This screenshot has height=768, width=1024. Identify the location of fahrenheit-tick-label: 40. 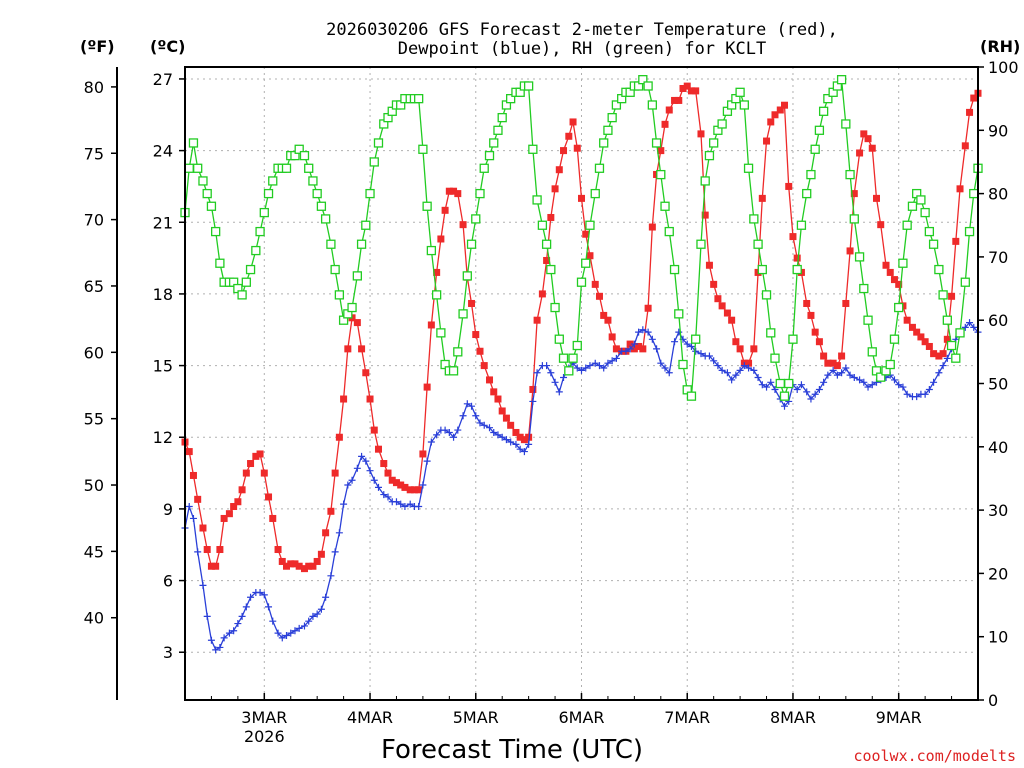
(94, 618).